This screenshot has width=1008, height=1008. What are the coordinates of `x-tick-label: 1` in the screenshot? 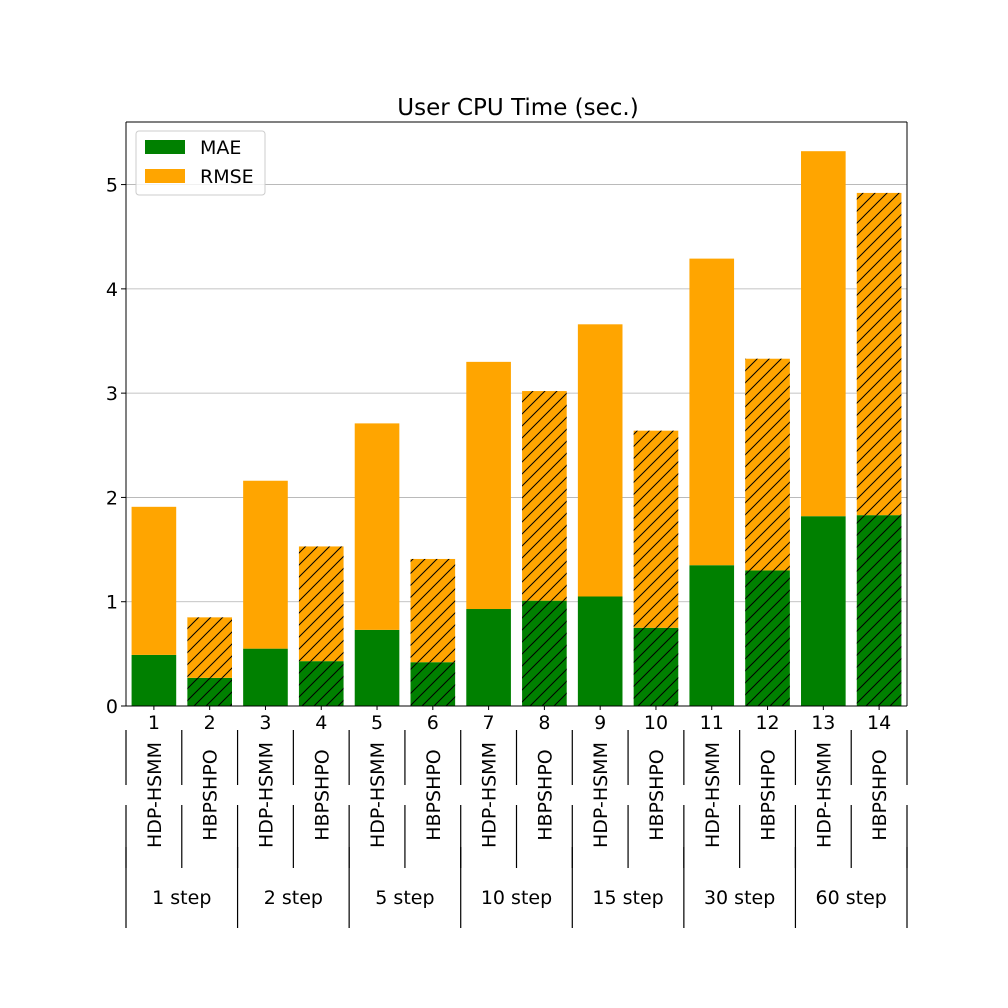 It's located at (154, 723).